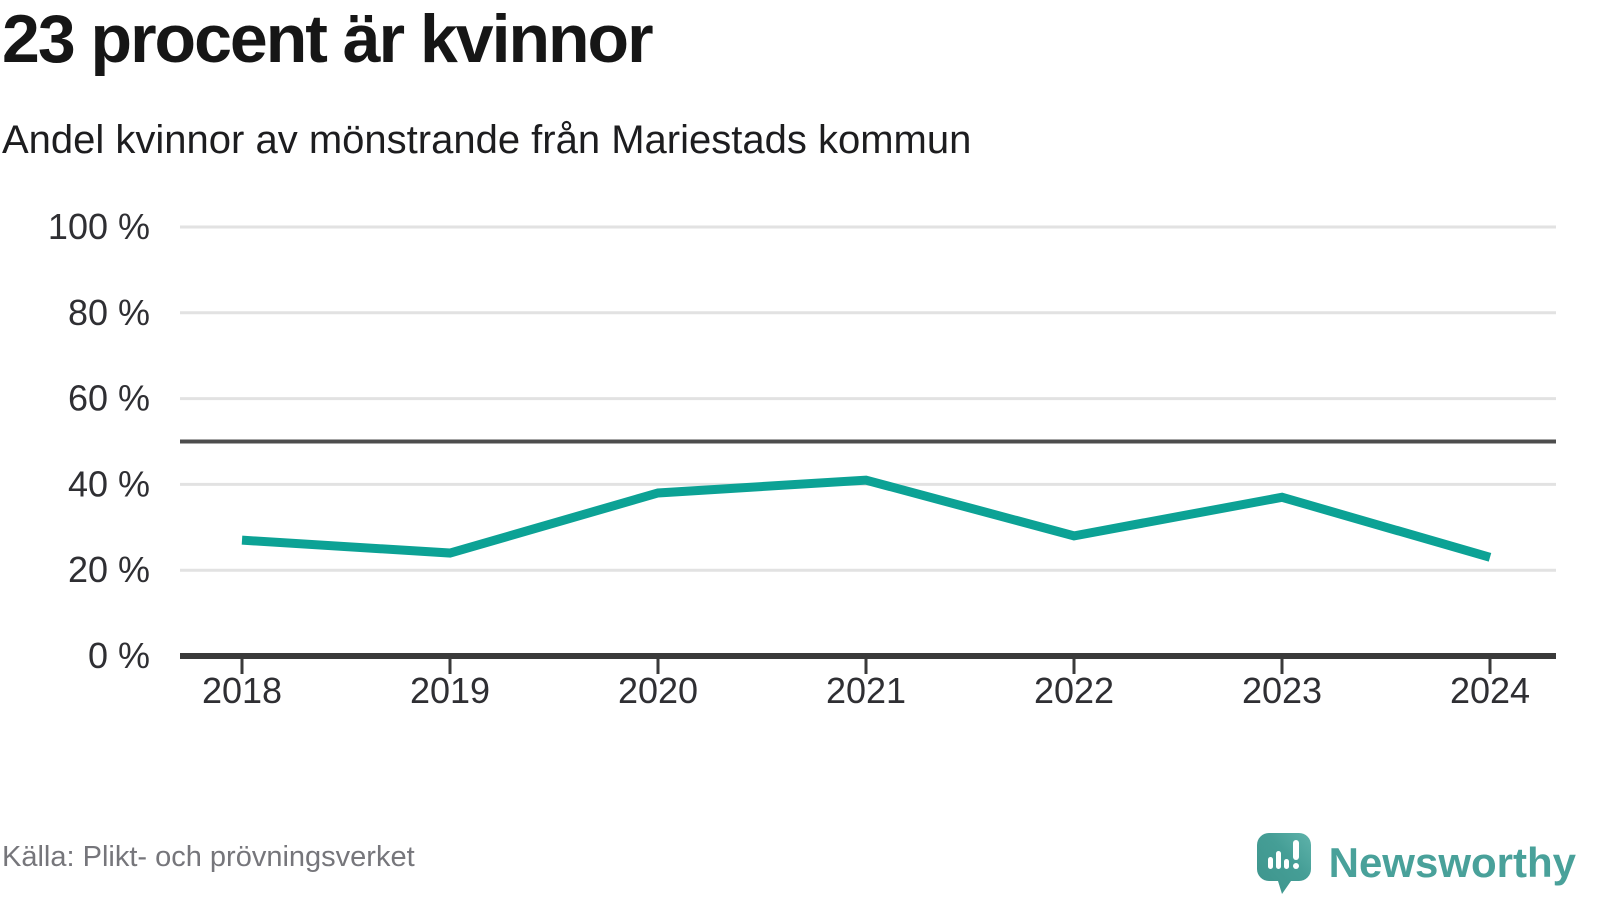 The image size is (1600, 900). I want to click on chart-title: 23 procent är kvinnor, so click(328, 39).